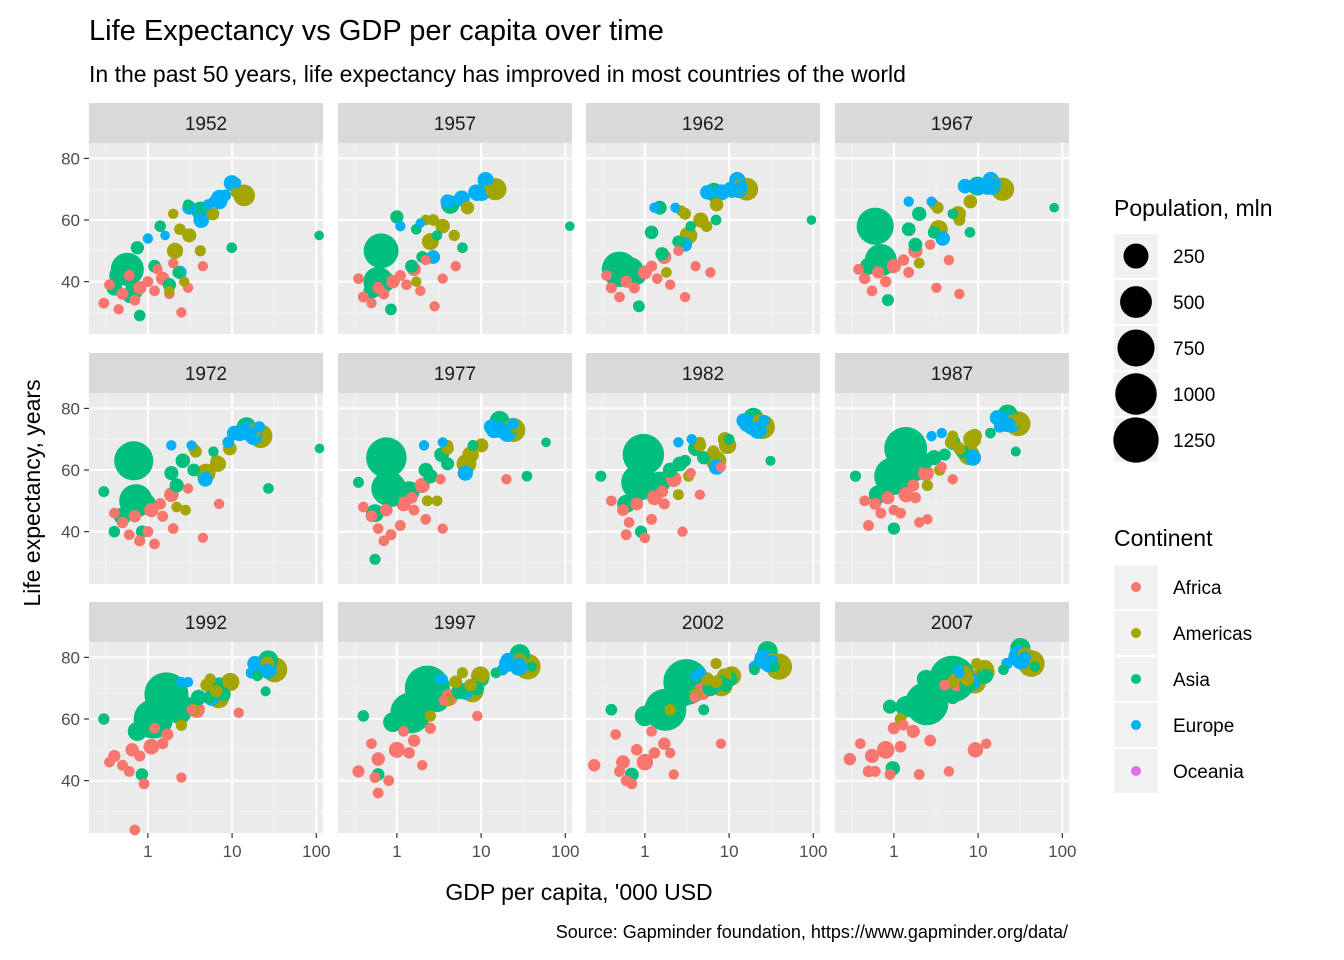 Image resolution: width=1344 pixels, height=960 pixels. What do you see at coordinates (455, 468) in the screenshot?
I see `facet-panel: 1977` at bounding box center [455, 468].